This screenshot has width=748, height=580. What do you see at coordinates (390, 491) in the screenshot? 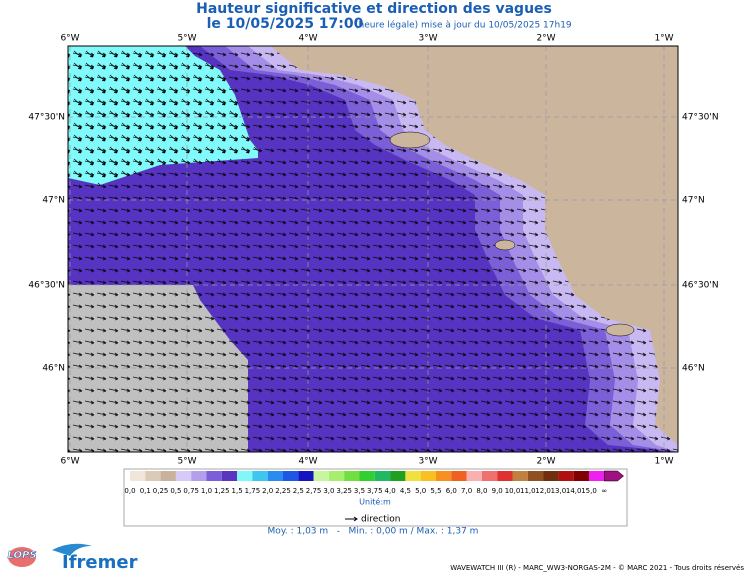
I see `legend-label: 4,0` at bounding box center [390, 491].